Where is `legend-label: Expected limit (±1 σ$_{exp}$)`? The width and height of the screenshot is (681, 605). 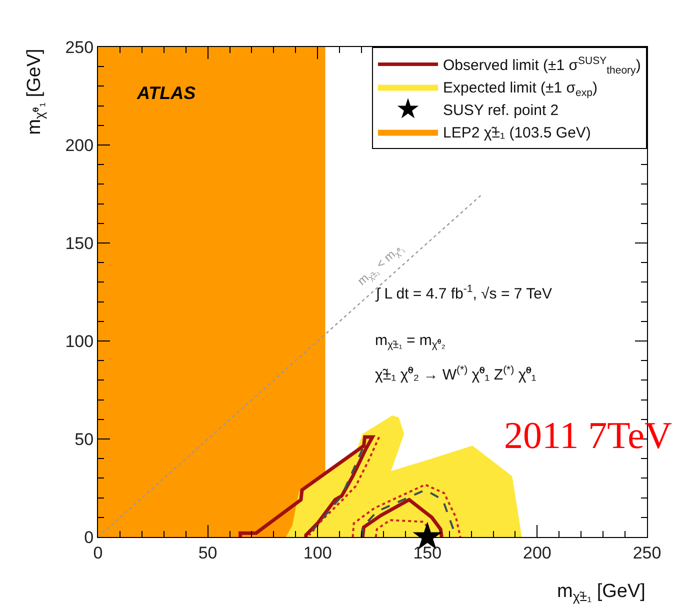
legend-label: Expected limit (±1 σ$_{exp}$) is located at coordinates (520, 89).